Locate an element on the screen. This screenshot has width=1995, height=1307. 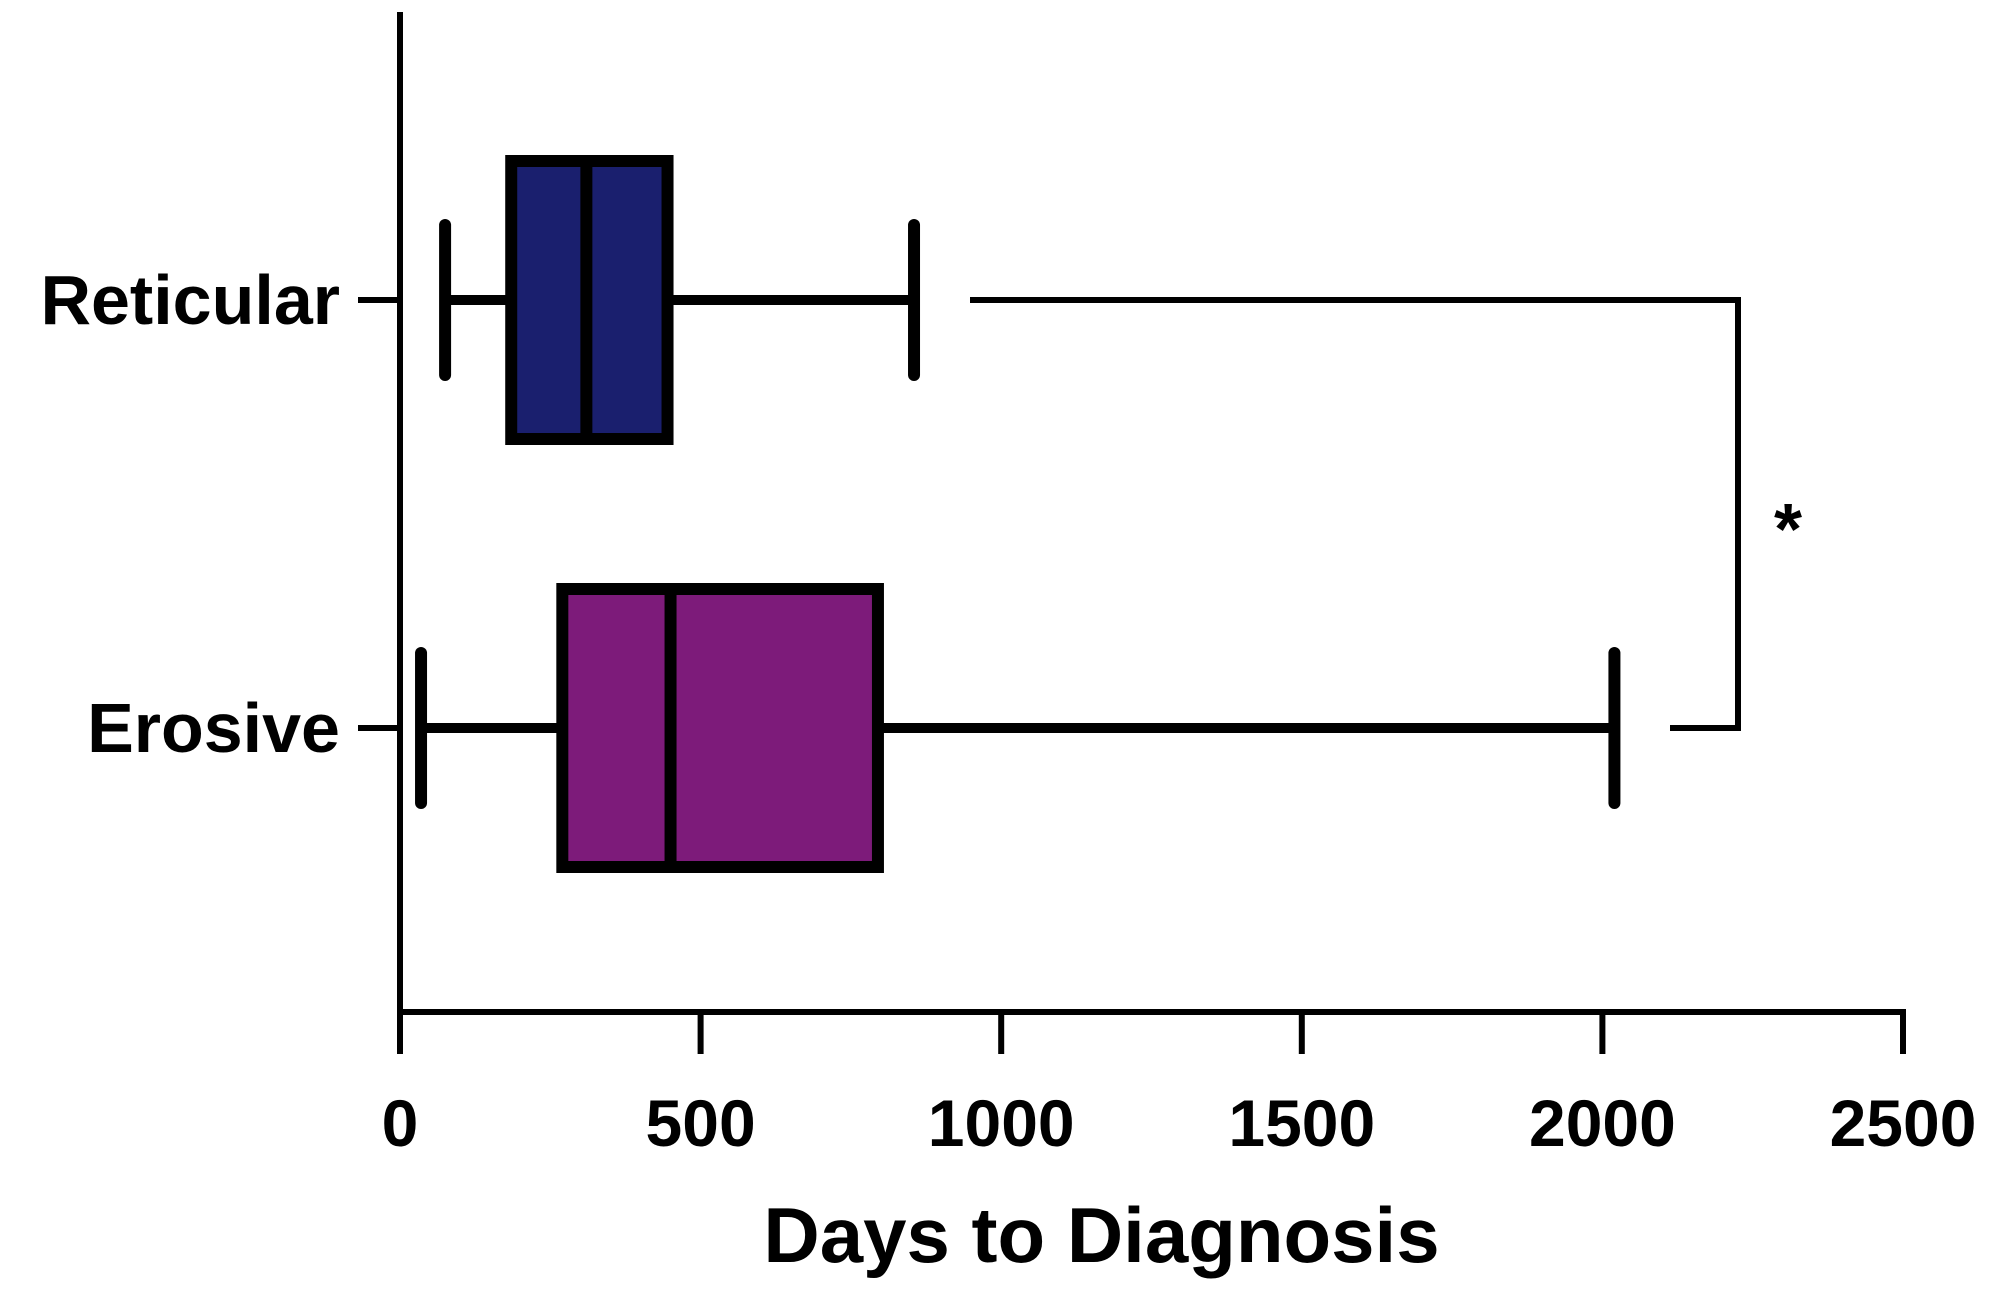
x-axis-title: Days to Diagnosis is located at coordinates (1101, 1235).